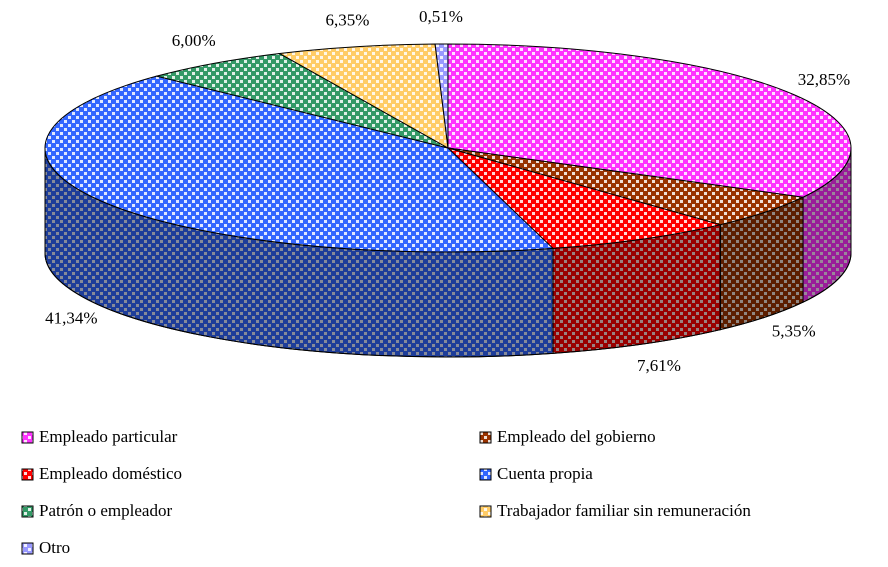  What do you see at coordinates (54, 547) in the screenshot?
I see `legend-label: Otro` at bounding box center [54, 547].